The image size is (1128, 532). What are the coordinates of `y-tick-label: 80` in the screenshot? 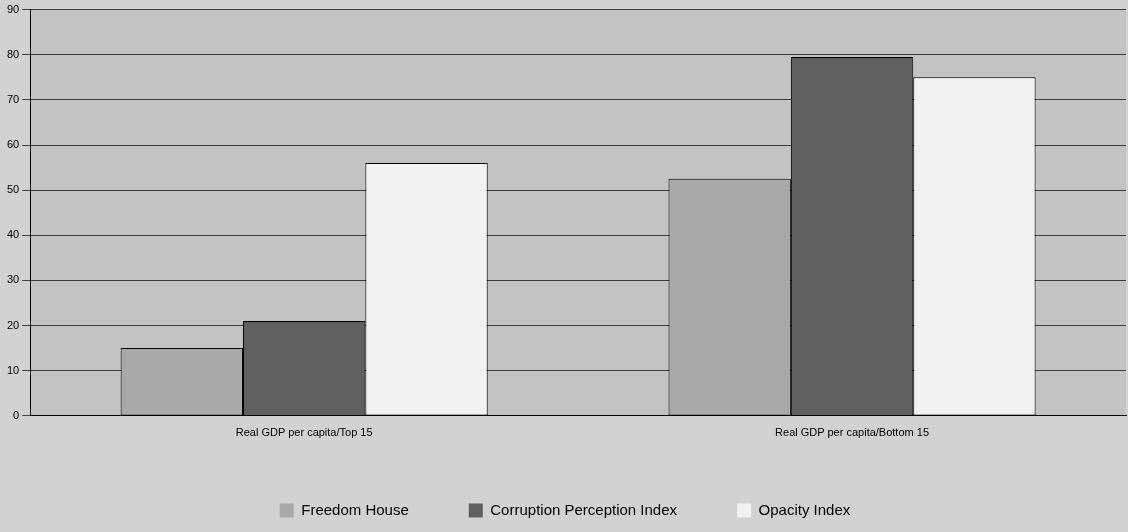 It's located at (13, 53).